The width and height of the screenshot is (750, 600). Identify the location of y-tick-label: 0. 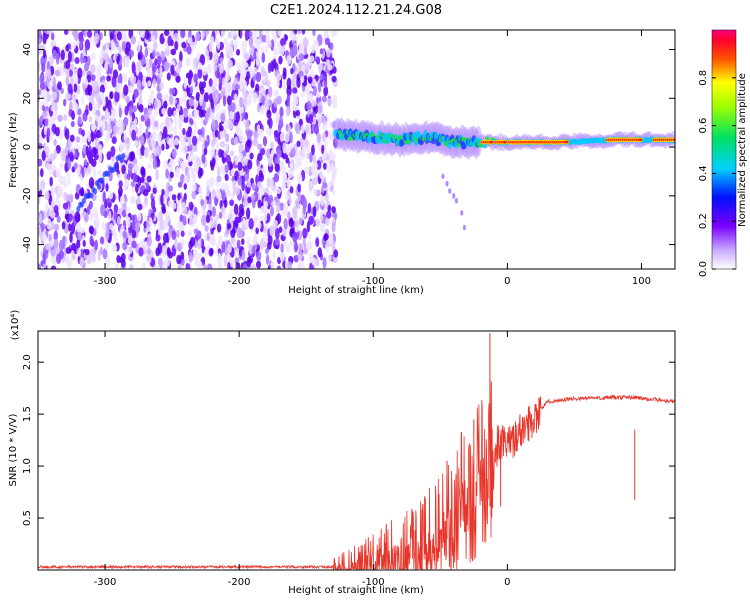
(27, 147).